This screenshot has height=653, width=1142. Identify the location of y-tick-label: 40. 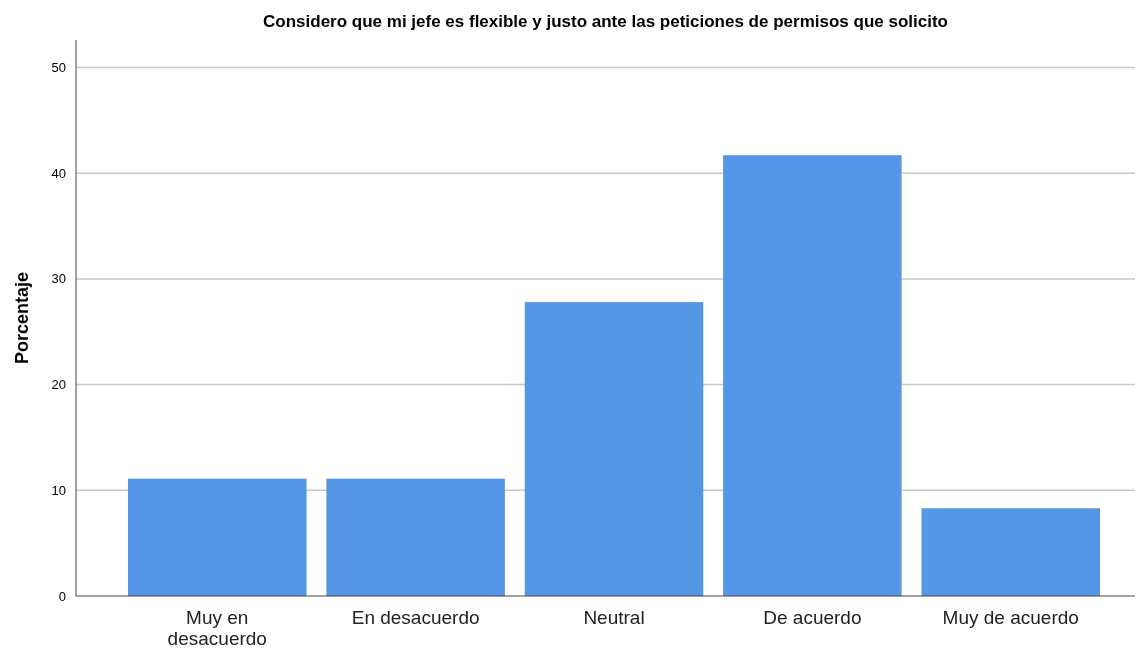
(58, 173).